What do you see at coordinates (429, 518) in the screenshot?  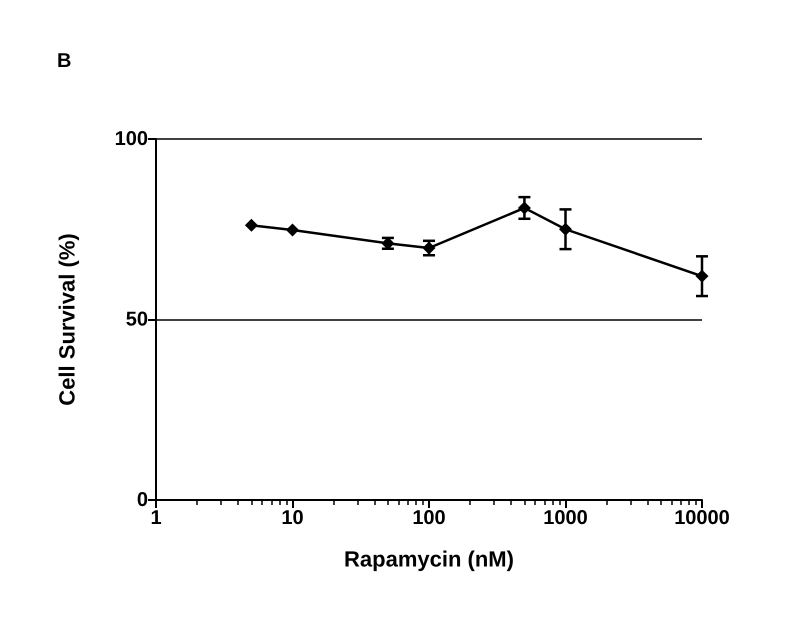 I see `x-tick-label: 100` at bounding box center [429, 518].